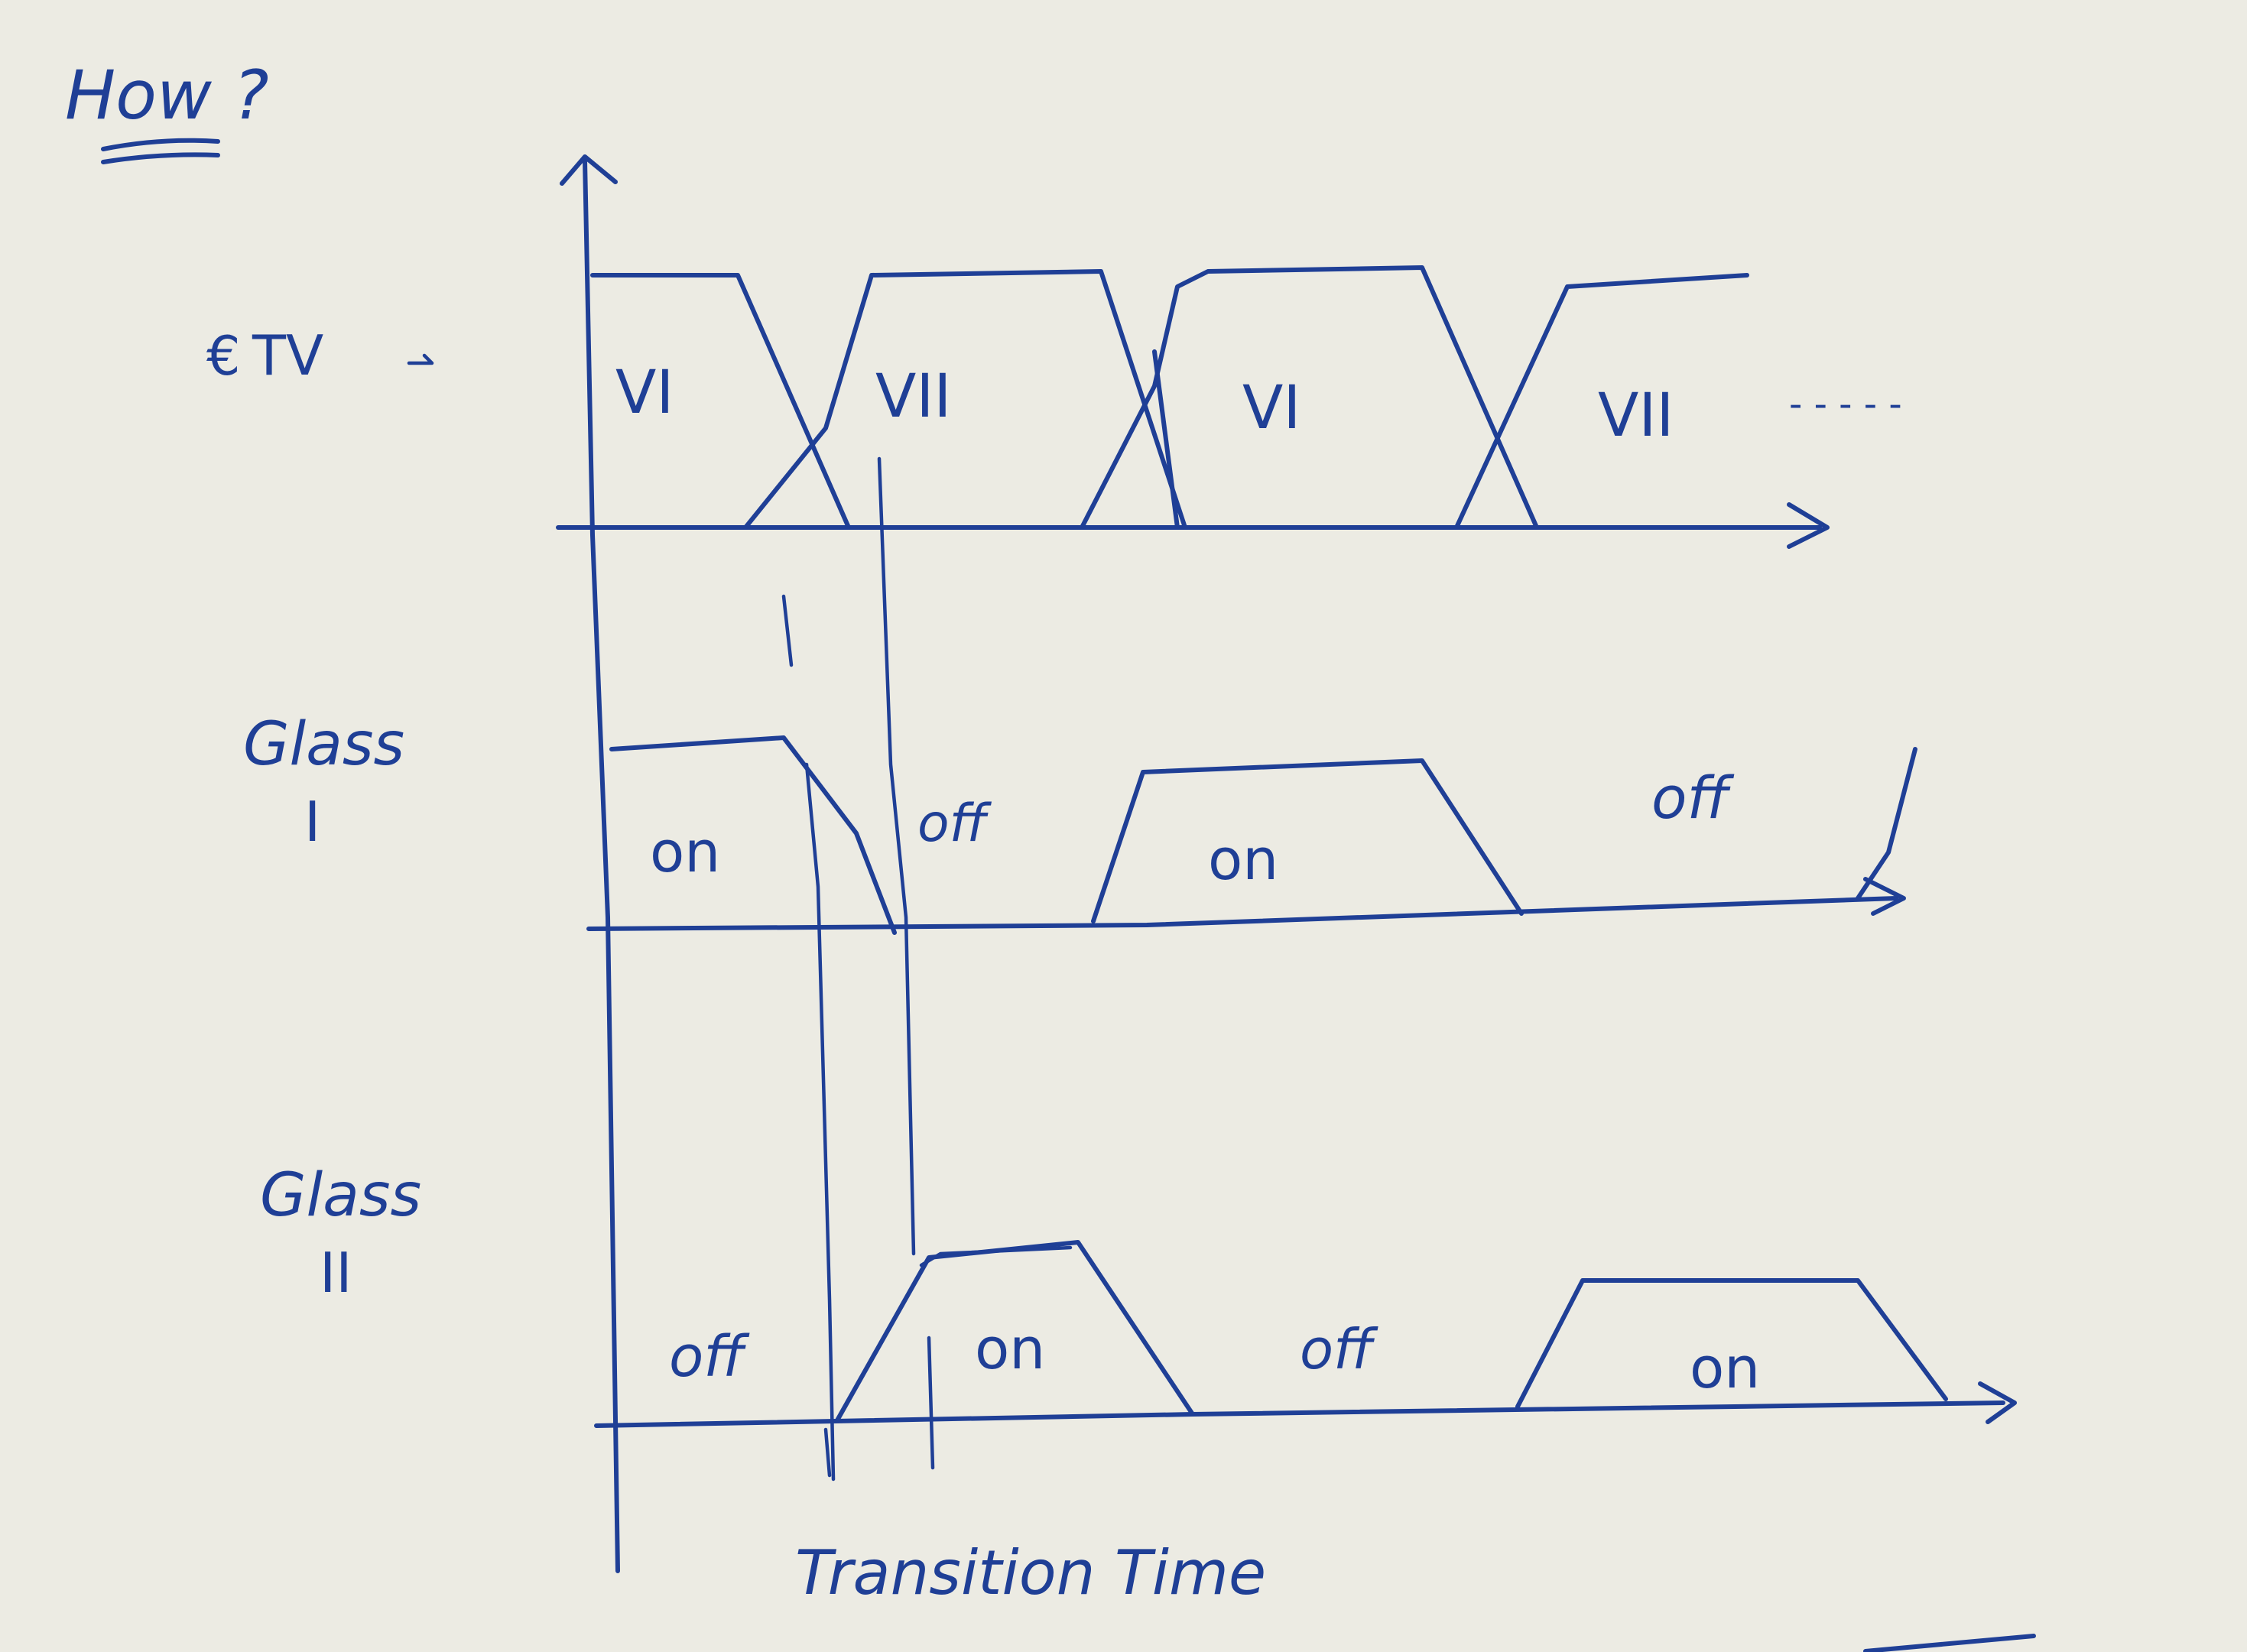 Image resolution: width=2247 pixels, height=1652 pixels. I want to click on glass1-axis-arrowhead, so click(1885, 896).